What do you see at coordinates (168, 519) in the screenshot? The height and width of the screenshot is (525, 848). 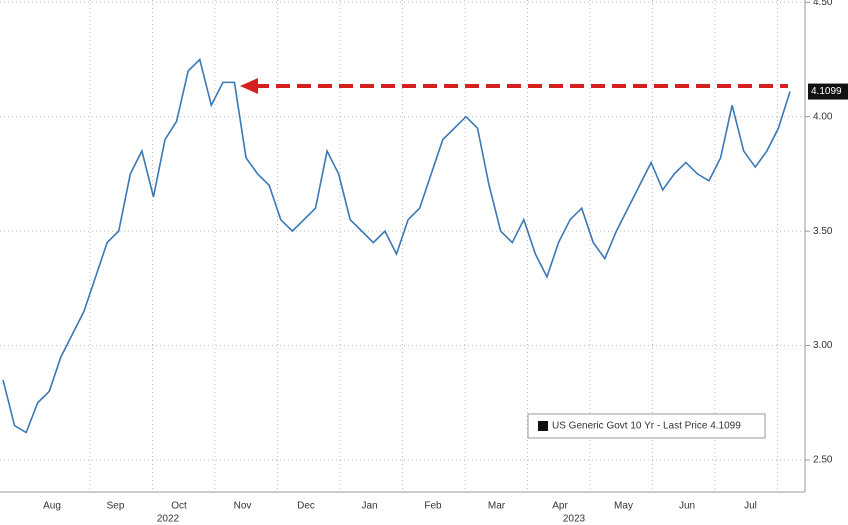 I see `year-label: 2022` at bounding box center [168, 519].